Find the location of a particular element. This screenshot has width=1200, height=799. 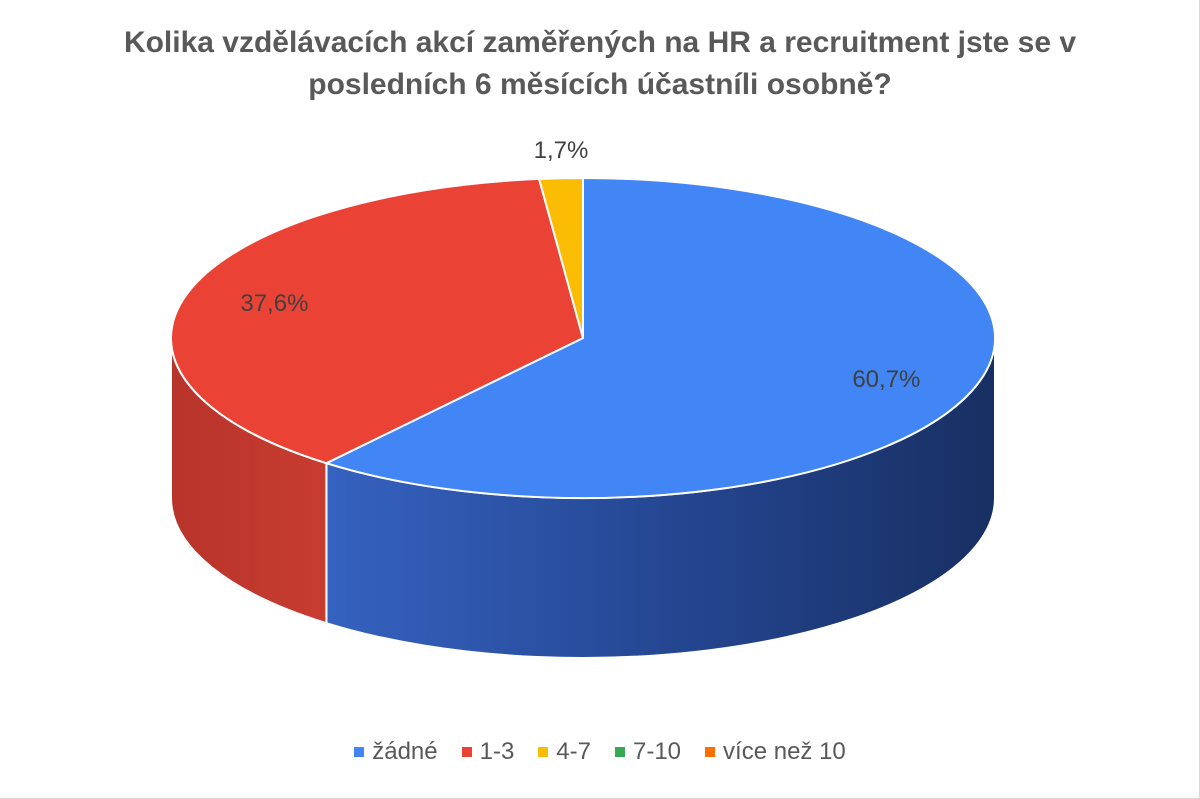

legend-item-7-10: 7-10 is located at coordinates (648, 752).